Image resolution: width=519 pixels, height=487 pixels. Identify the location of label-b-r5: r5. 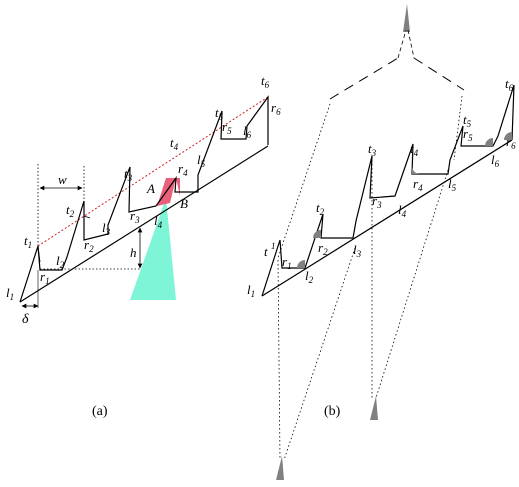
(468, 134).